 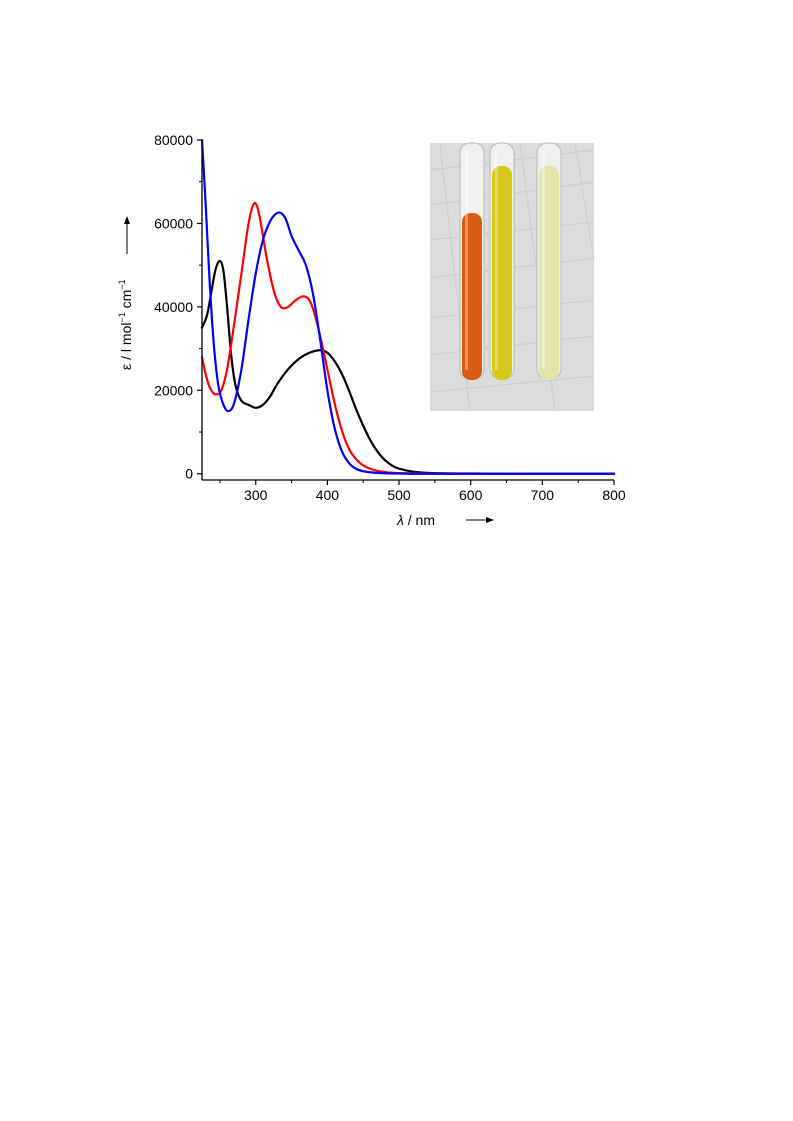 What do you see at coordinates (328, 495) in the screenshot?
I see `x-tick-label-400: 400` at bounding box center [328, 495].